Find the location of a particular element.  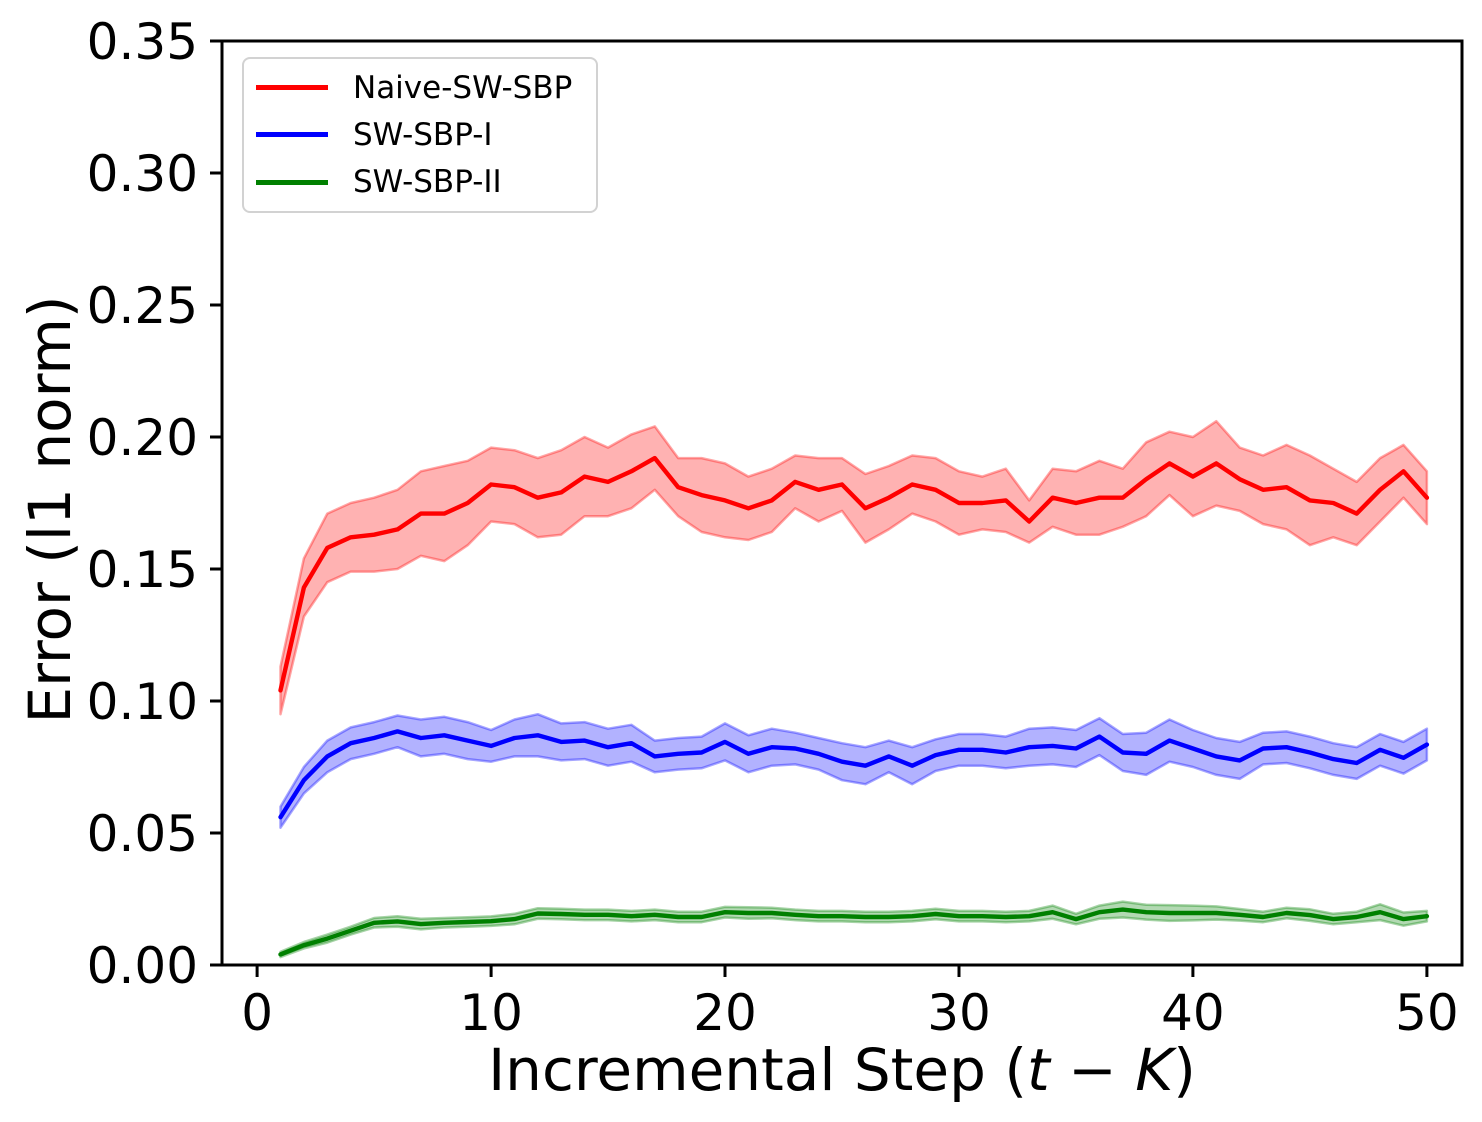

legend-label: SW-SBP-II is located at coordinates (427, 182).